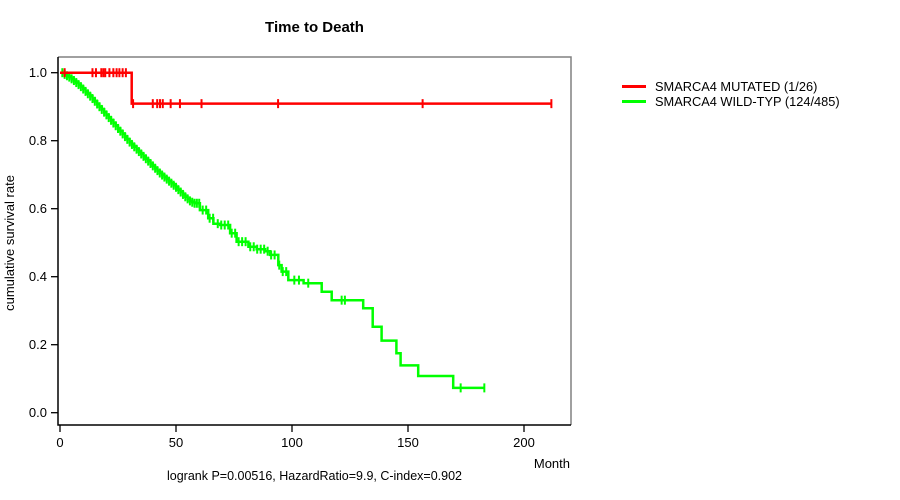 The width and height of the screenshot is (900, 500). Describe the element at coordinates (38, 208) in the screenshot. I see `y-tick-label: 0.6` at that location.